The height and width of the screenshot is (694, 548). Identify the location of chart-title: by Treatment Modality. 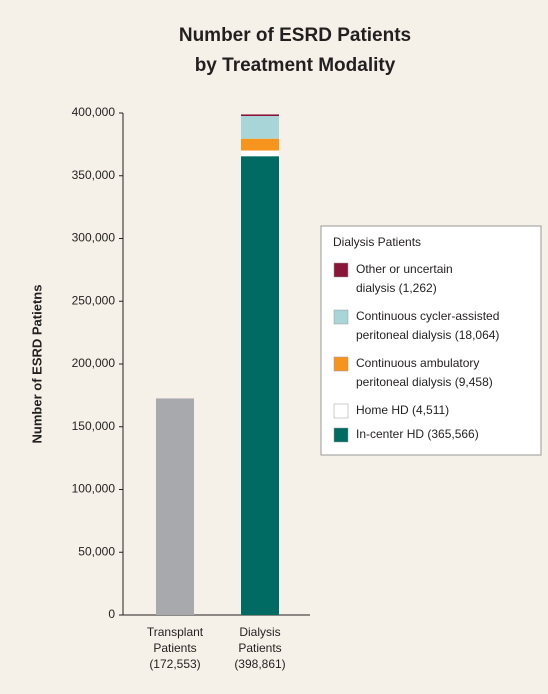
(295, 65).